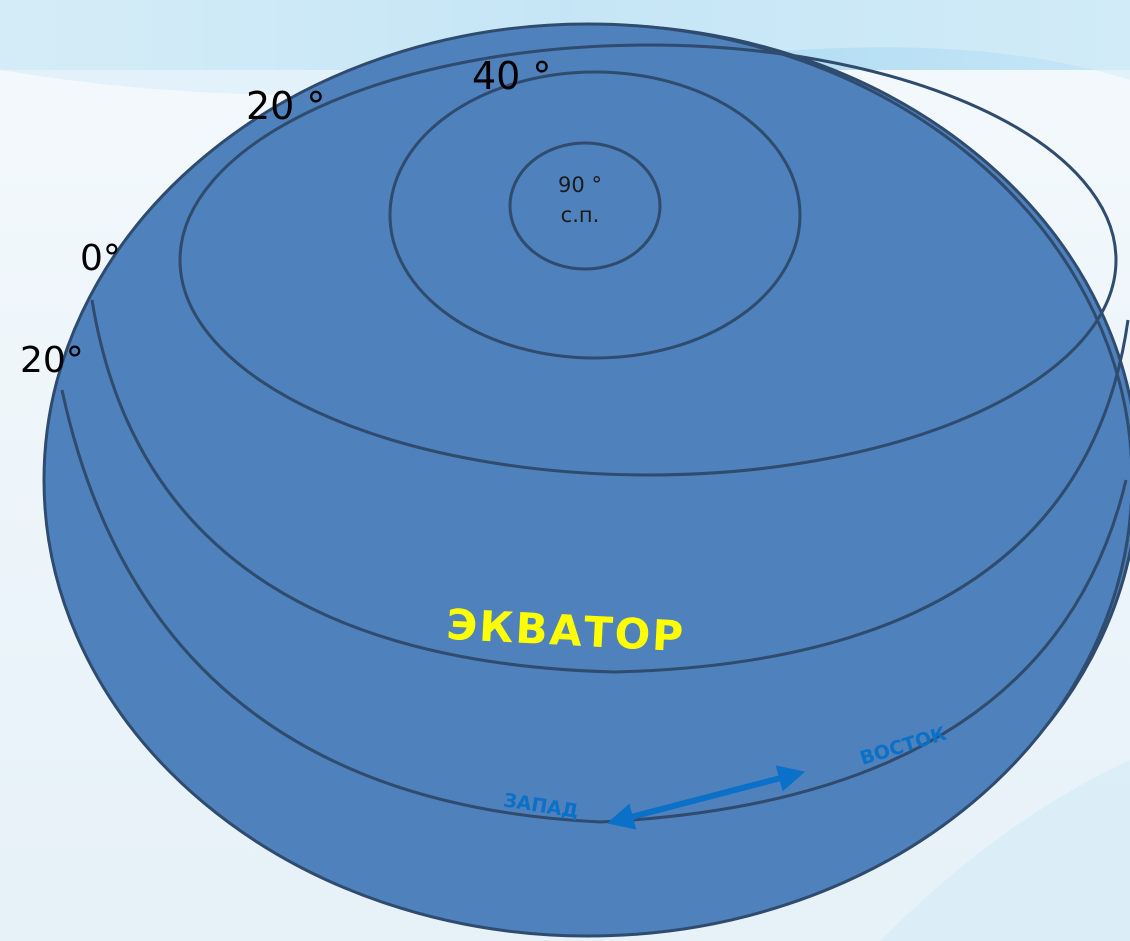 The width and height of the screenshot is (1130, 941). I want to click on north-pole-circle, so click(585, 206).